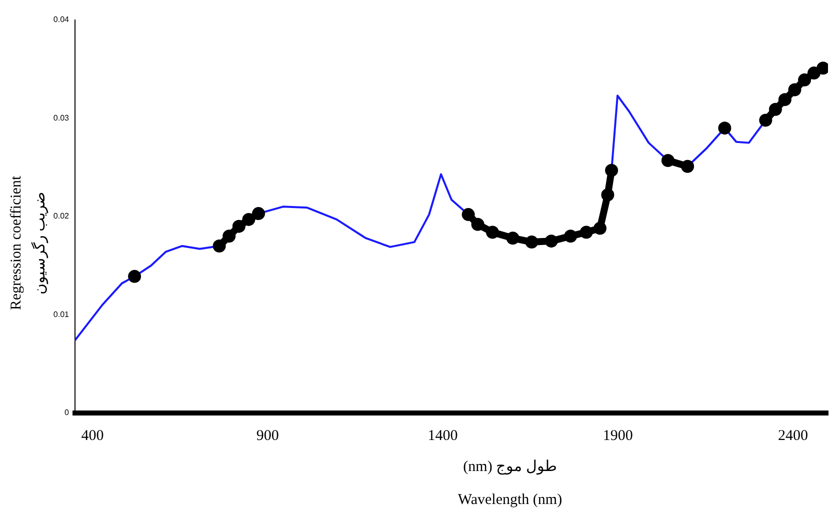 This screenshot has height=516, width=839. I want to click on y-tick-label: 0.03, so click(61, 117).